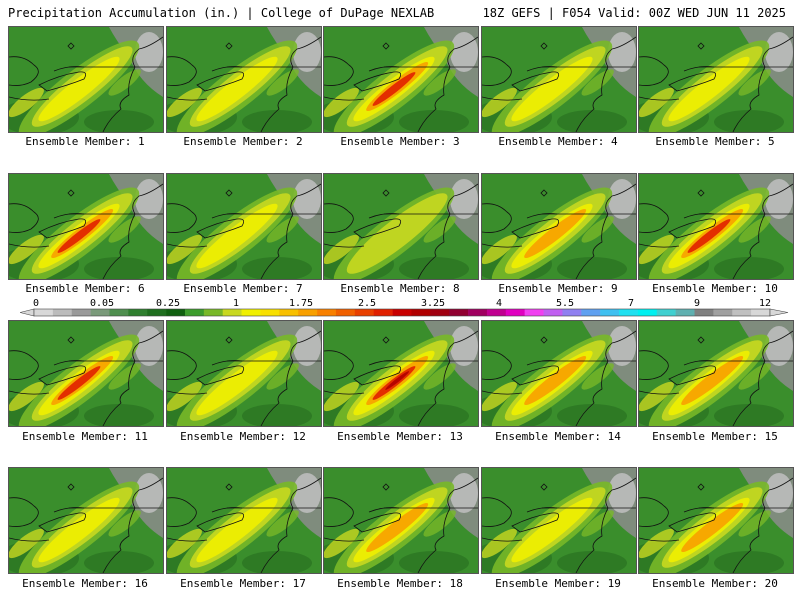 This screenshot has height=600, width=800. What do you see at coordinates (558, 436) in the screenshot?
I see `ensemble-member-label: Ensemble Member: 14` at bounding box center [558, 436].